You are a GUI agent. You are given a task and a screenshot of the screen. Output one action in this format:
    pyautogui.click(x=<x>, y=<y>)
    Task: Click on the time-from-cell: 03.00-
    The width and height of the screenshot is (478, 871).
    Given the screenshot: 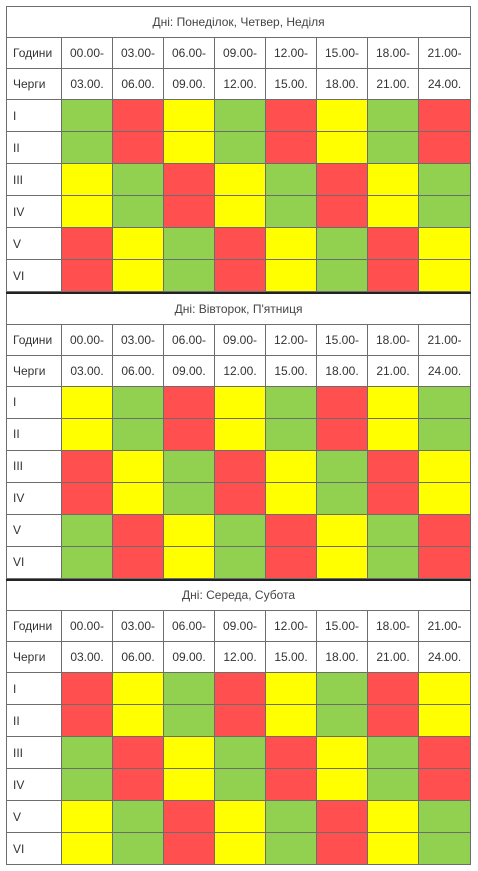 What is the action you would take?
    pyautogui.click(x=138, y=53)
    